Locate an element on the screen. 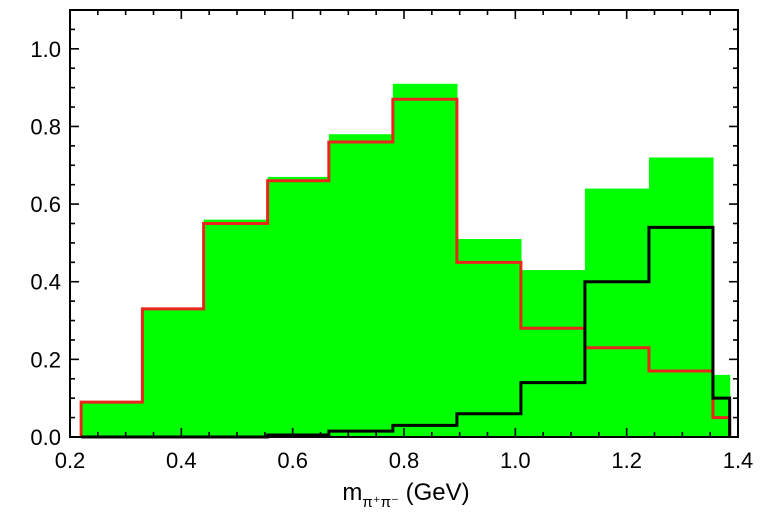  x-axis-label-subscript: π⁺π⁻ is located at coordinates (380, 502).